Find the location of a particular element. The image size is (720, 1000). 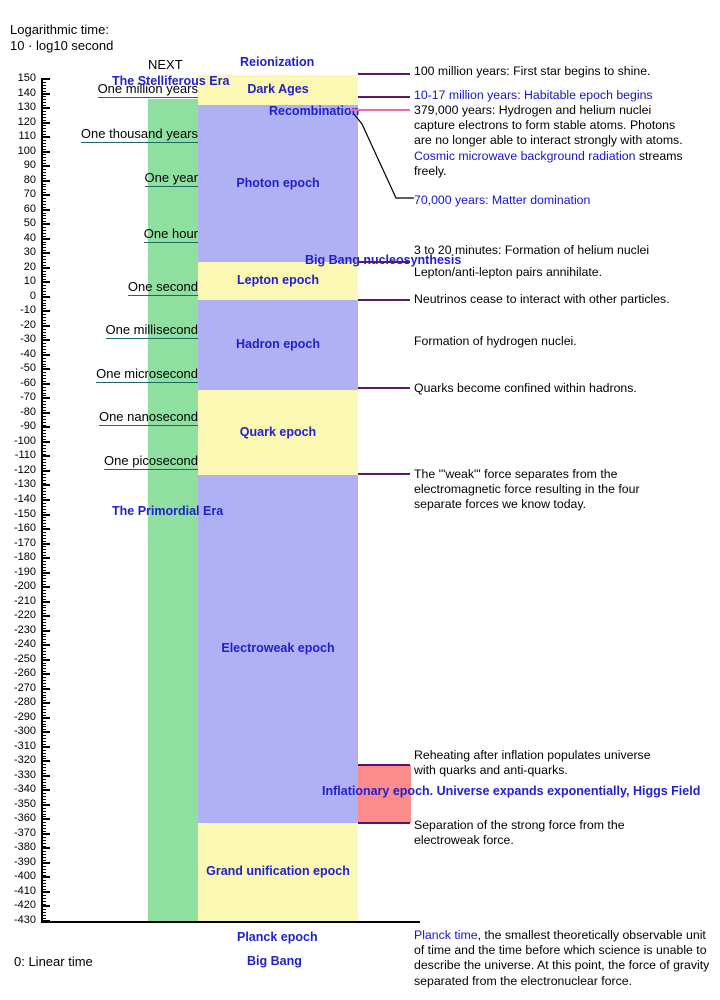

epoch-band is located at coordinates (278, 649).